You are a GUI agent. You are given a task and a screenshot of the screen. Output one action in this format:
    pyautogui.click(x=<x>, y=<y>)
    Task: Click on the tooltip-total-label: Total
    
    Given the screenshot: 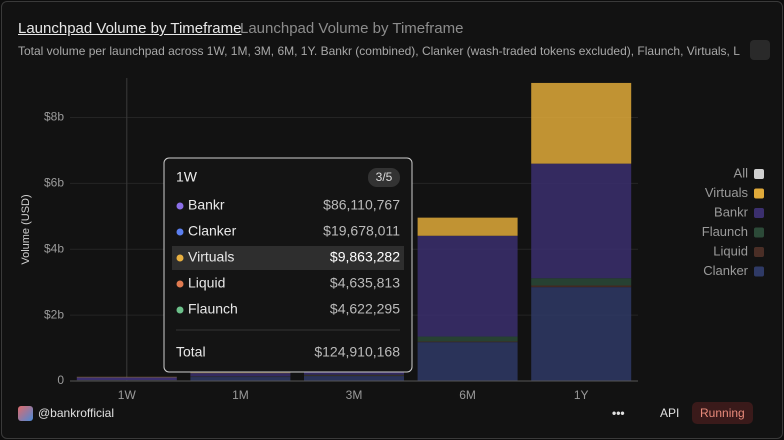 What is the action you would take?
    pyautogui.click(x=191, y=352)
    